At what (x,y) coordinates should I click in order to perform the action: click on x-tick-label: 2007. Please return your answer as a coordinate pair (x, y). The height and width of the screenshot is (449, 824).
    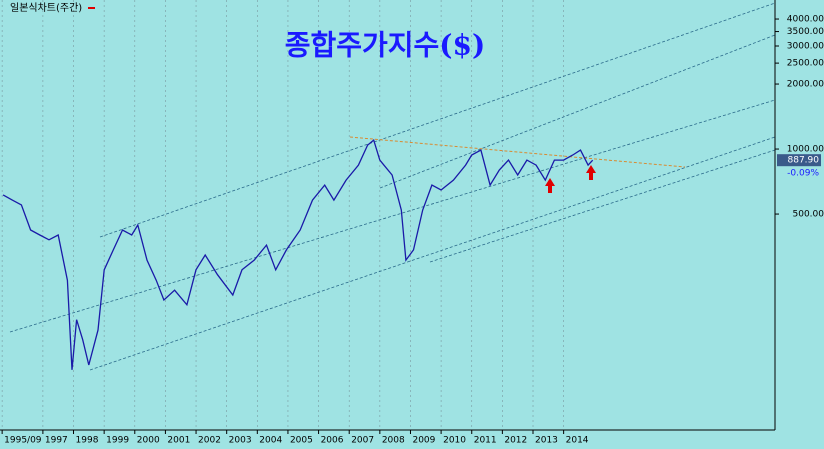
    Looking at the image, I should click on (362, 441).